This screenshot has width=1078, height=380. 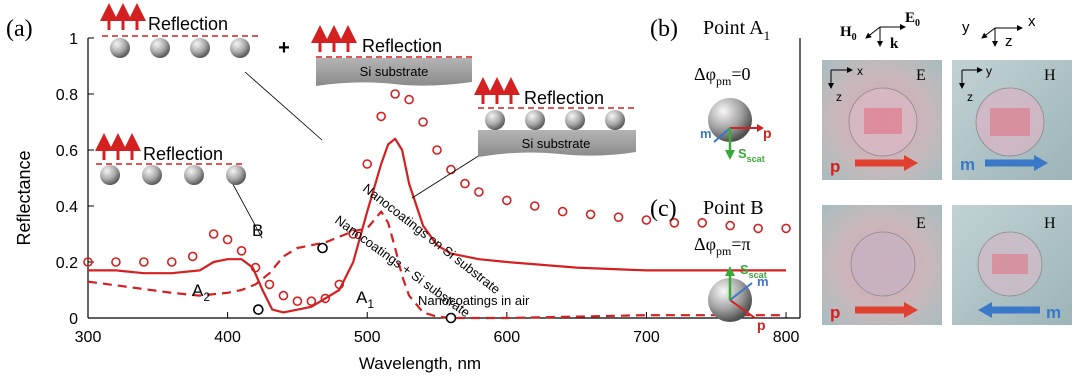 What do you see at coordinates (88, 337) in the screenshot?
I see `x-tick-label: 300` at bounding box center [88, 337].